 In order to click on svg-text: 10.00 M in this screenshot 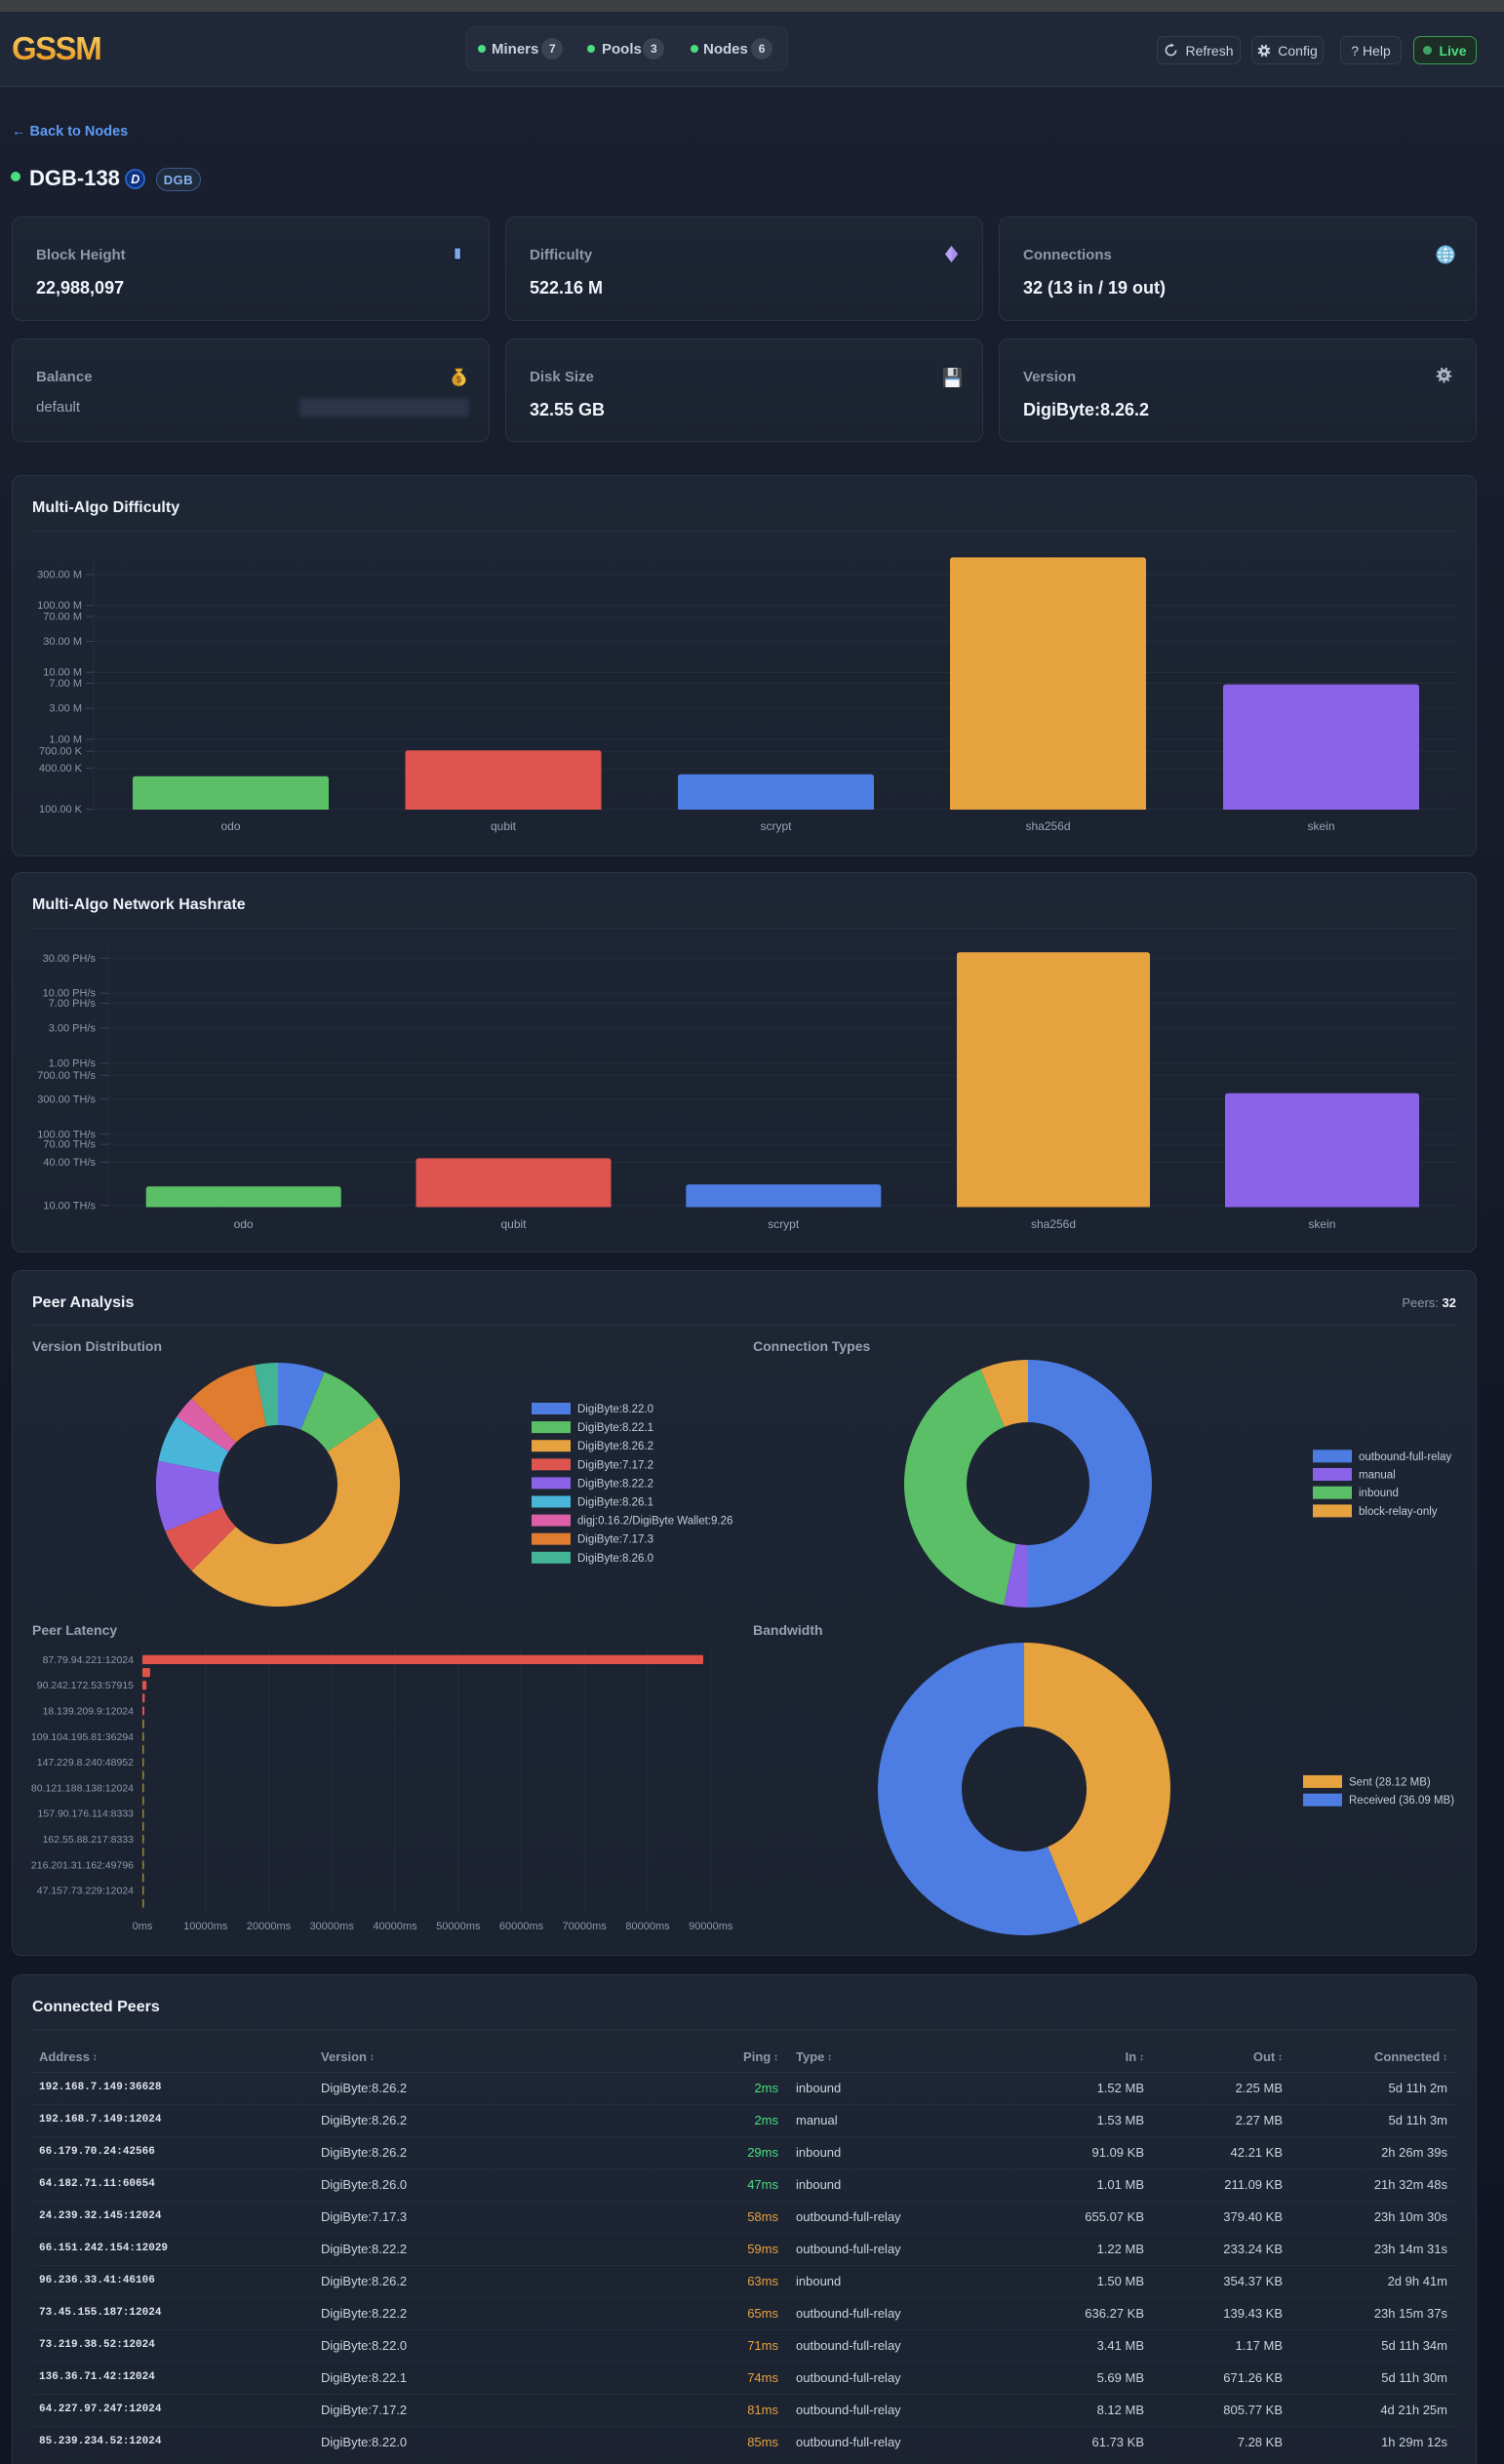, I will do `click(63, 673)`.